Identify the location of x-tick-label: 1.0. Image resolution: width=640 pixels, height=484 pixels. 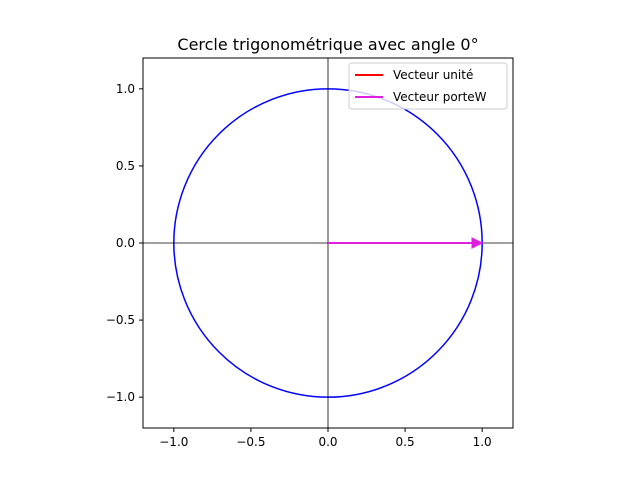
(482, 442).